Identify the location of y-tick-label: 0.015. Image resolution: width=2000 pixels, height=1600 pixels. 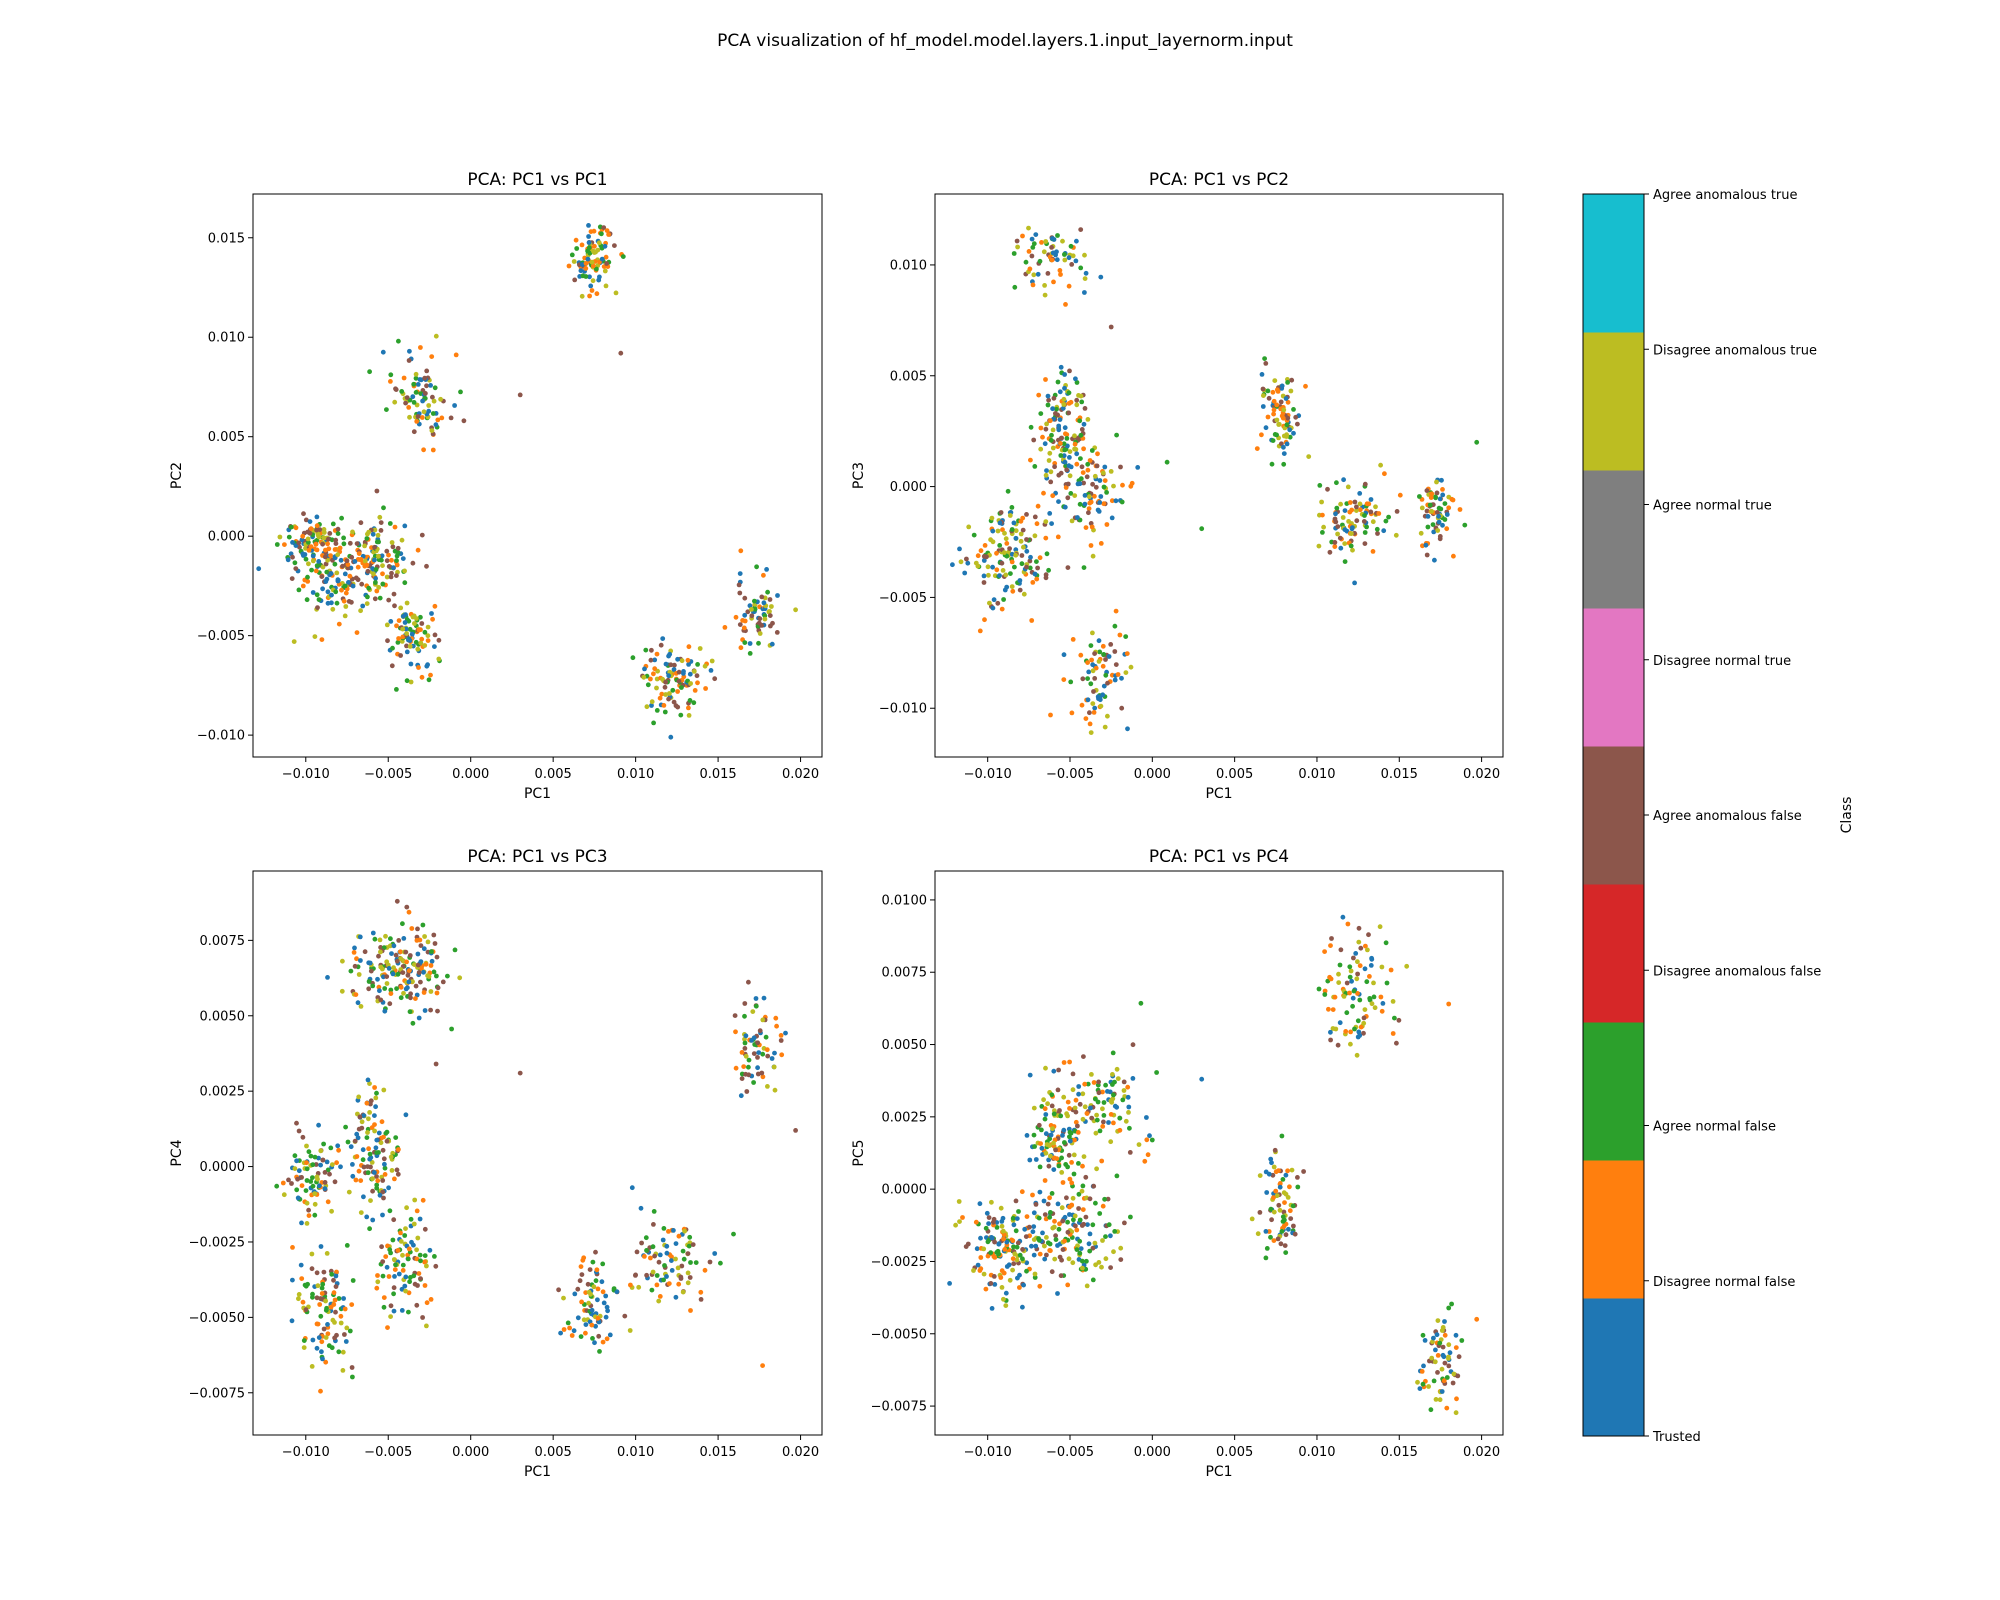
(226, 238).